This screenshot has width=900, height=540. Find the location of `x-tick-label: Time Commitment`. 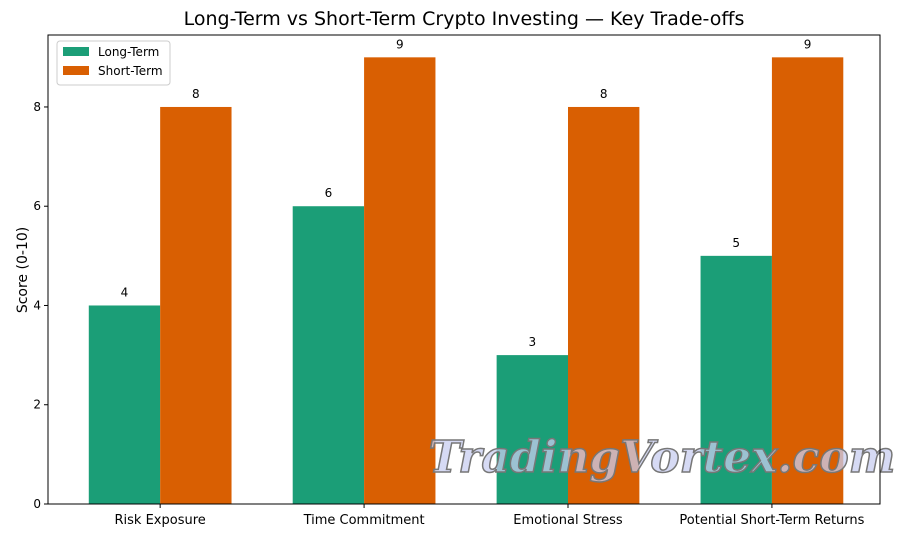

x-tick-label: Time Commitment is located at coordinates (364, 520).